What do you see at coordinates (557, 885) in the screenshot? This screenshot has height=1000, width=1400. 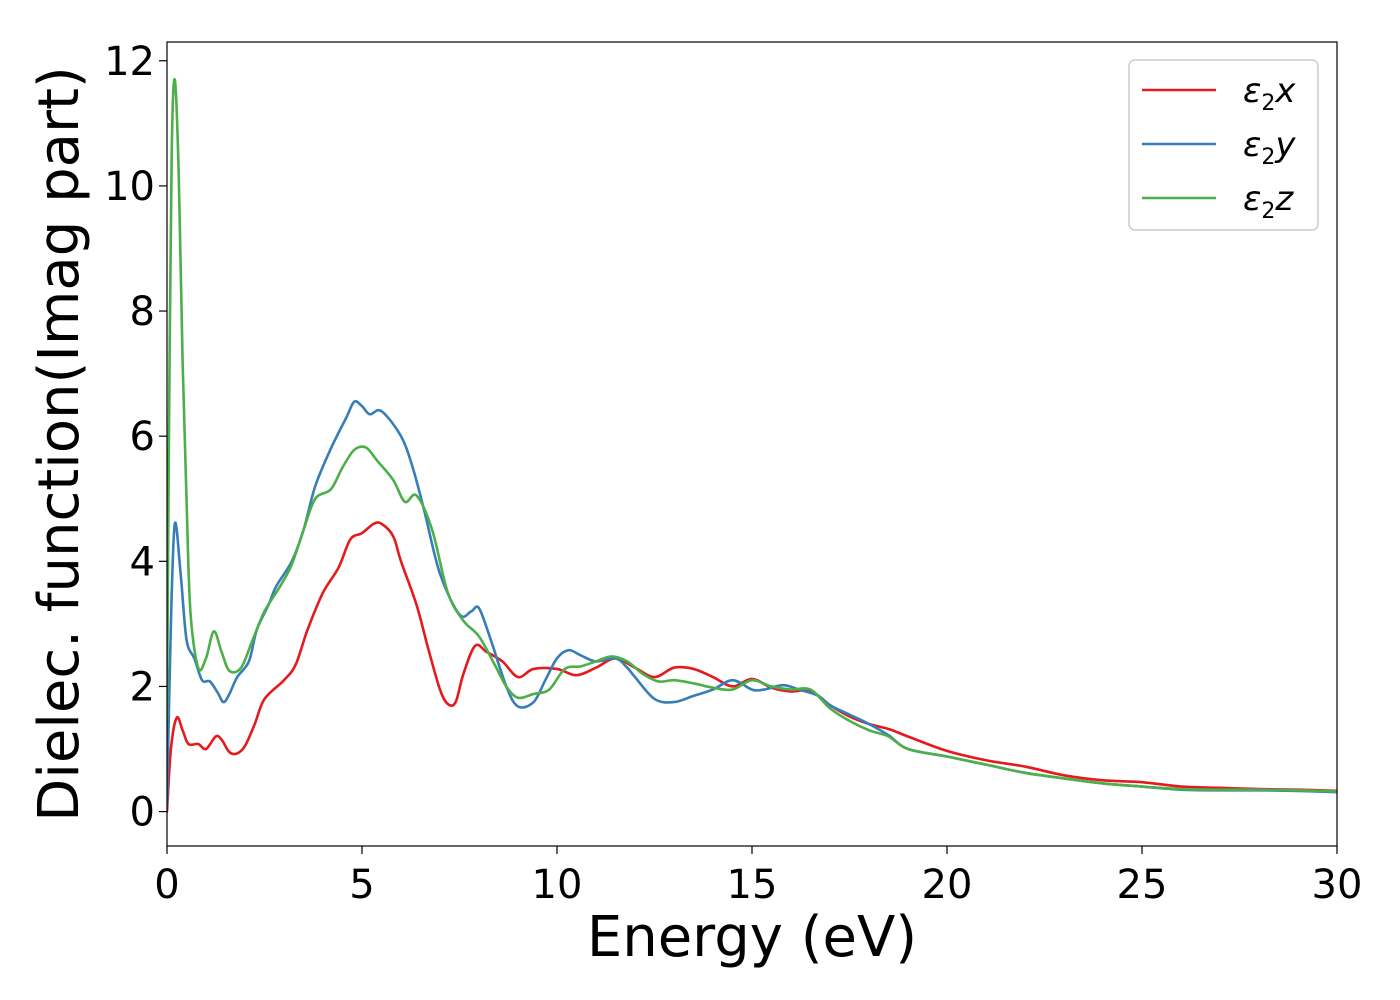 I see `x-tick-label: 10` at bounding box center [557, 885].